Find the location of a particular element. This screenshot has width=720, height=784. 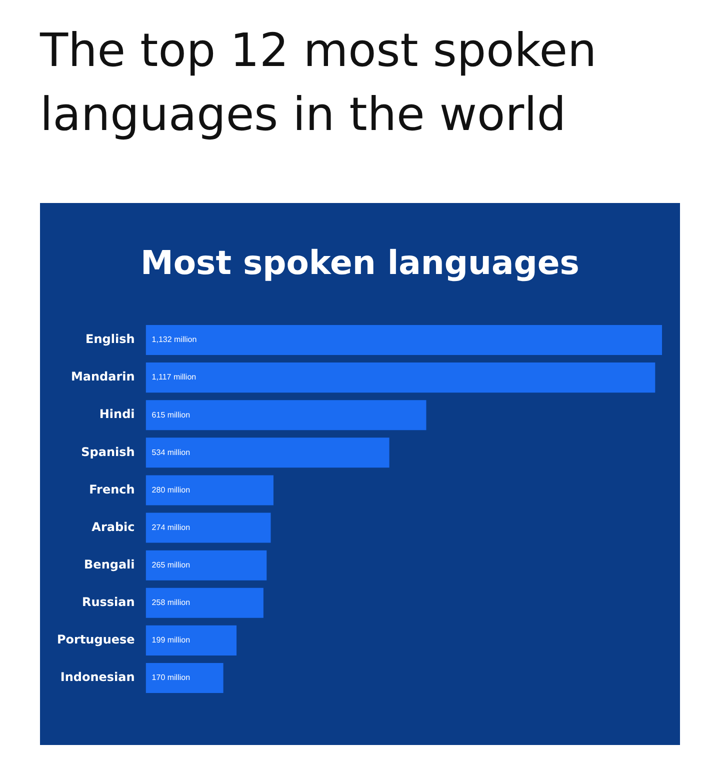

y-tick-label: French is located at coordinates (112, 489).